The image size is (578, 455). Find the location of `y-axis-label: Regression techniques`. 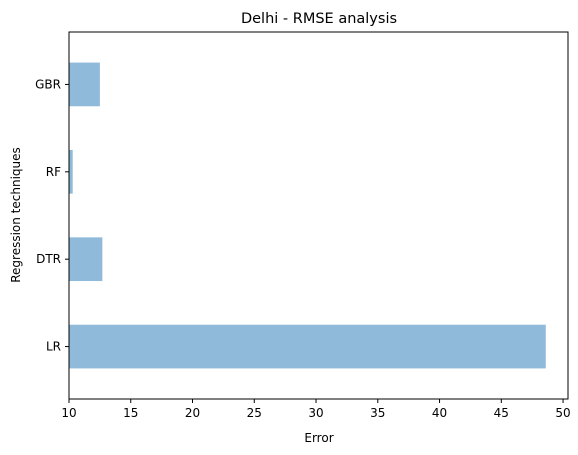

y-axis-label: Regression techniques is located at coordinates (16, 215).